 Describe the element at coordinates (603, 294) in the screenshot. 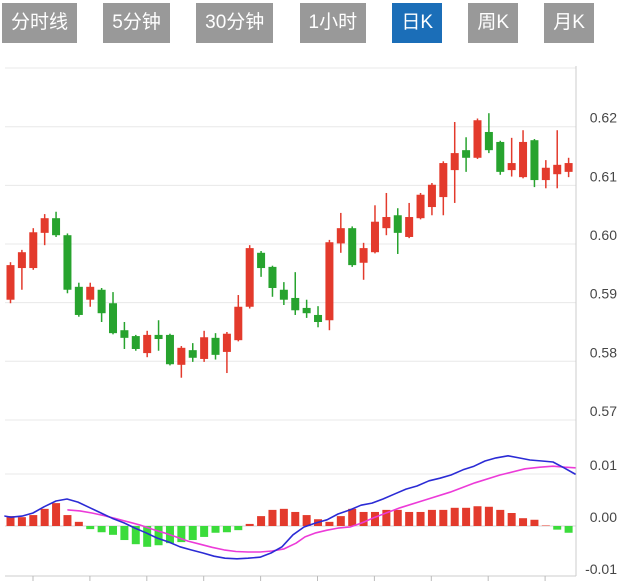

I see `price-axis-label: 0.59` at that location.